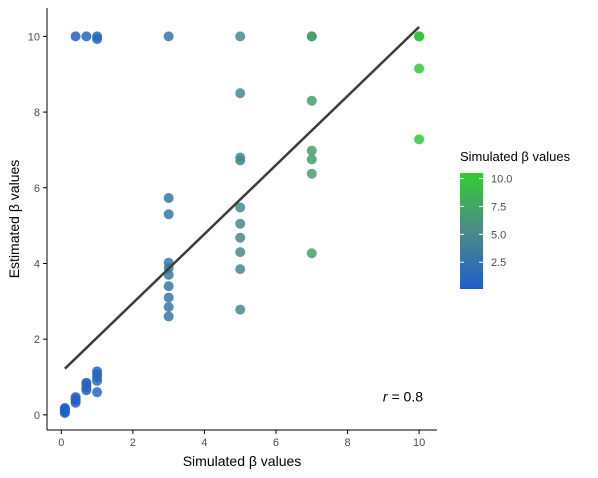 This screenshot has width=598, height=478. I want to click on legend-tick-label: 10.0, so click(501, 180).